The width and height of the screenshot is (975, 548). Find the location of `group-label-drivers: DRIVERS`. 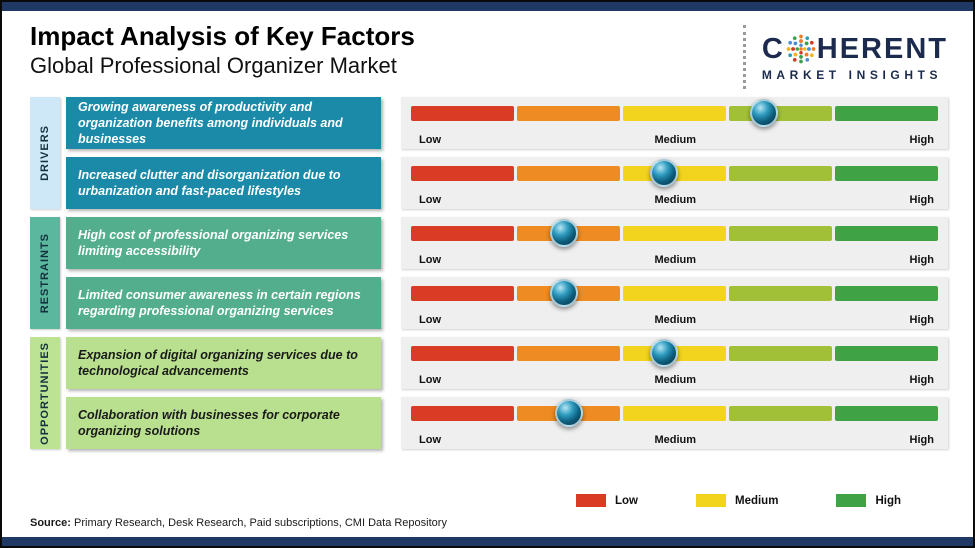

group-label-drivers: DRIVERS is located at coordinates (45, 153).